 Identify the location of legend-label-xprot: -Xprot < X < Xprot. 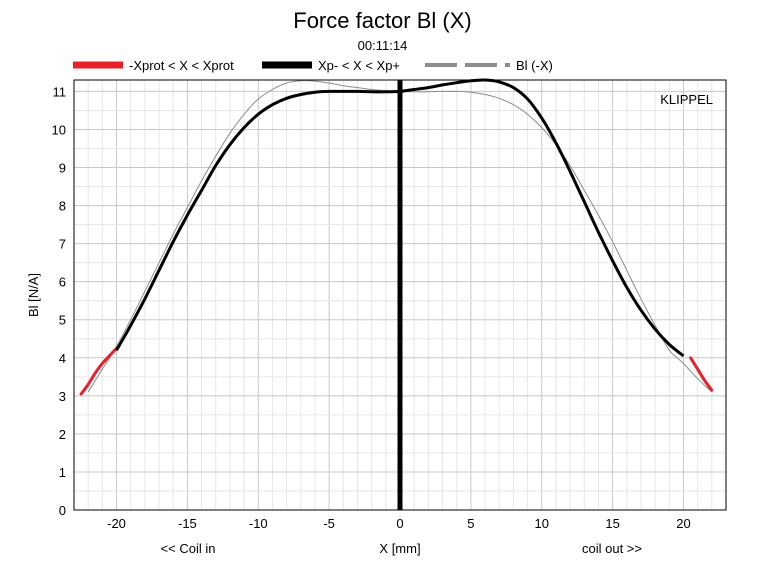
(181, 65).